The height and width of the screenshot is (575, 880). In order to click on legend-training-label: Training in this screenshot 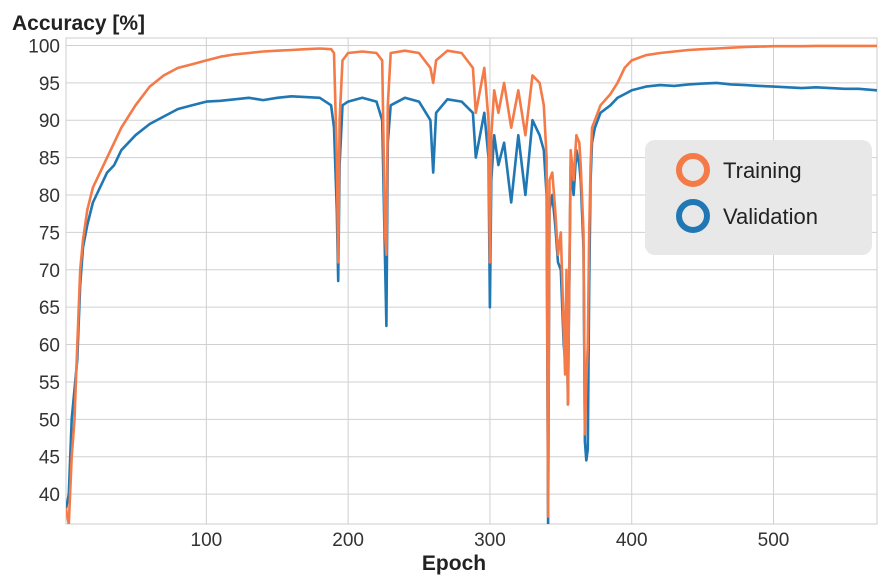, I will do `click(762, 170)`.